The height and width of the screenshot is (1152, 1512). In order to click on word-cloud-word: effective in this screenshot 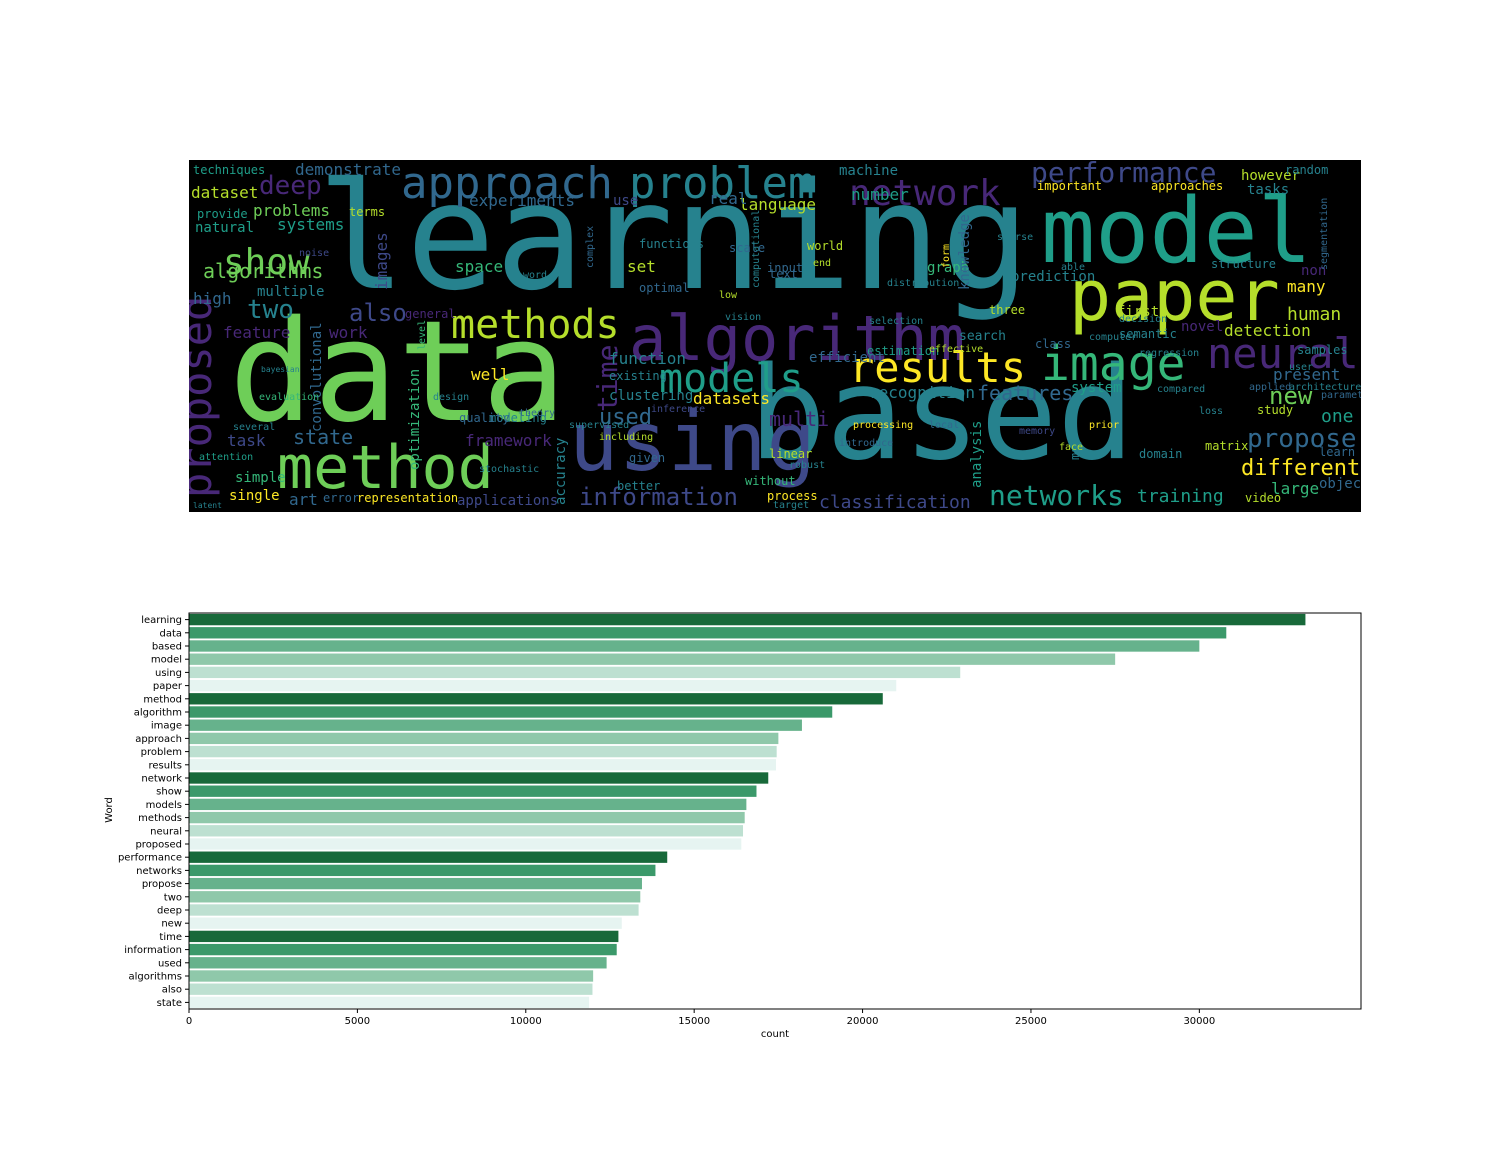, I will do `click(956, 349)`.